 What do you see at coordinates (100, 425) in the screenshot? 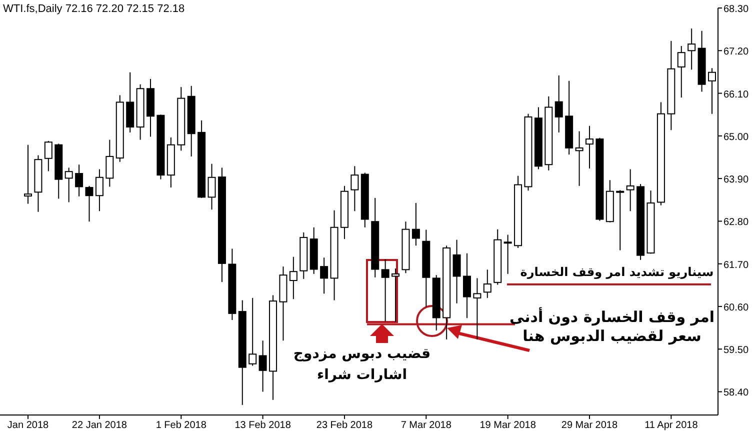
I see `x-tick-label: 22 Jan 2018` at bounding box center [100, 425].